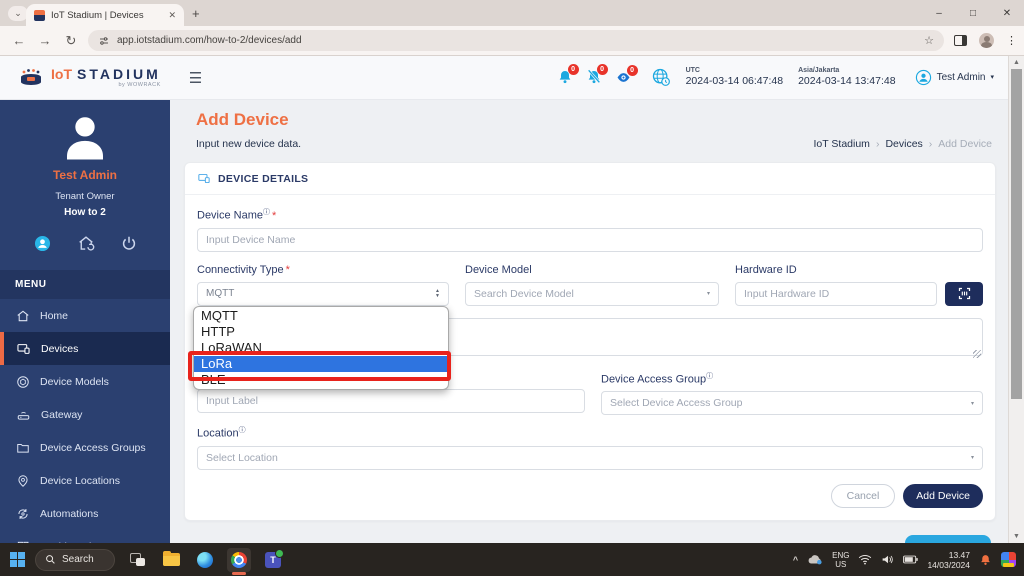  I want to click on scroll-up-icon: ▲, so click(1016, 62).